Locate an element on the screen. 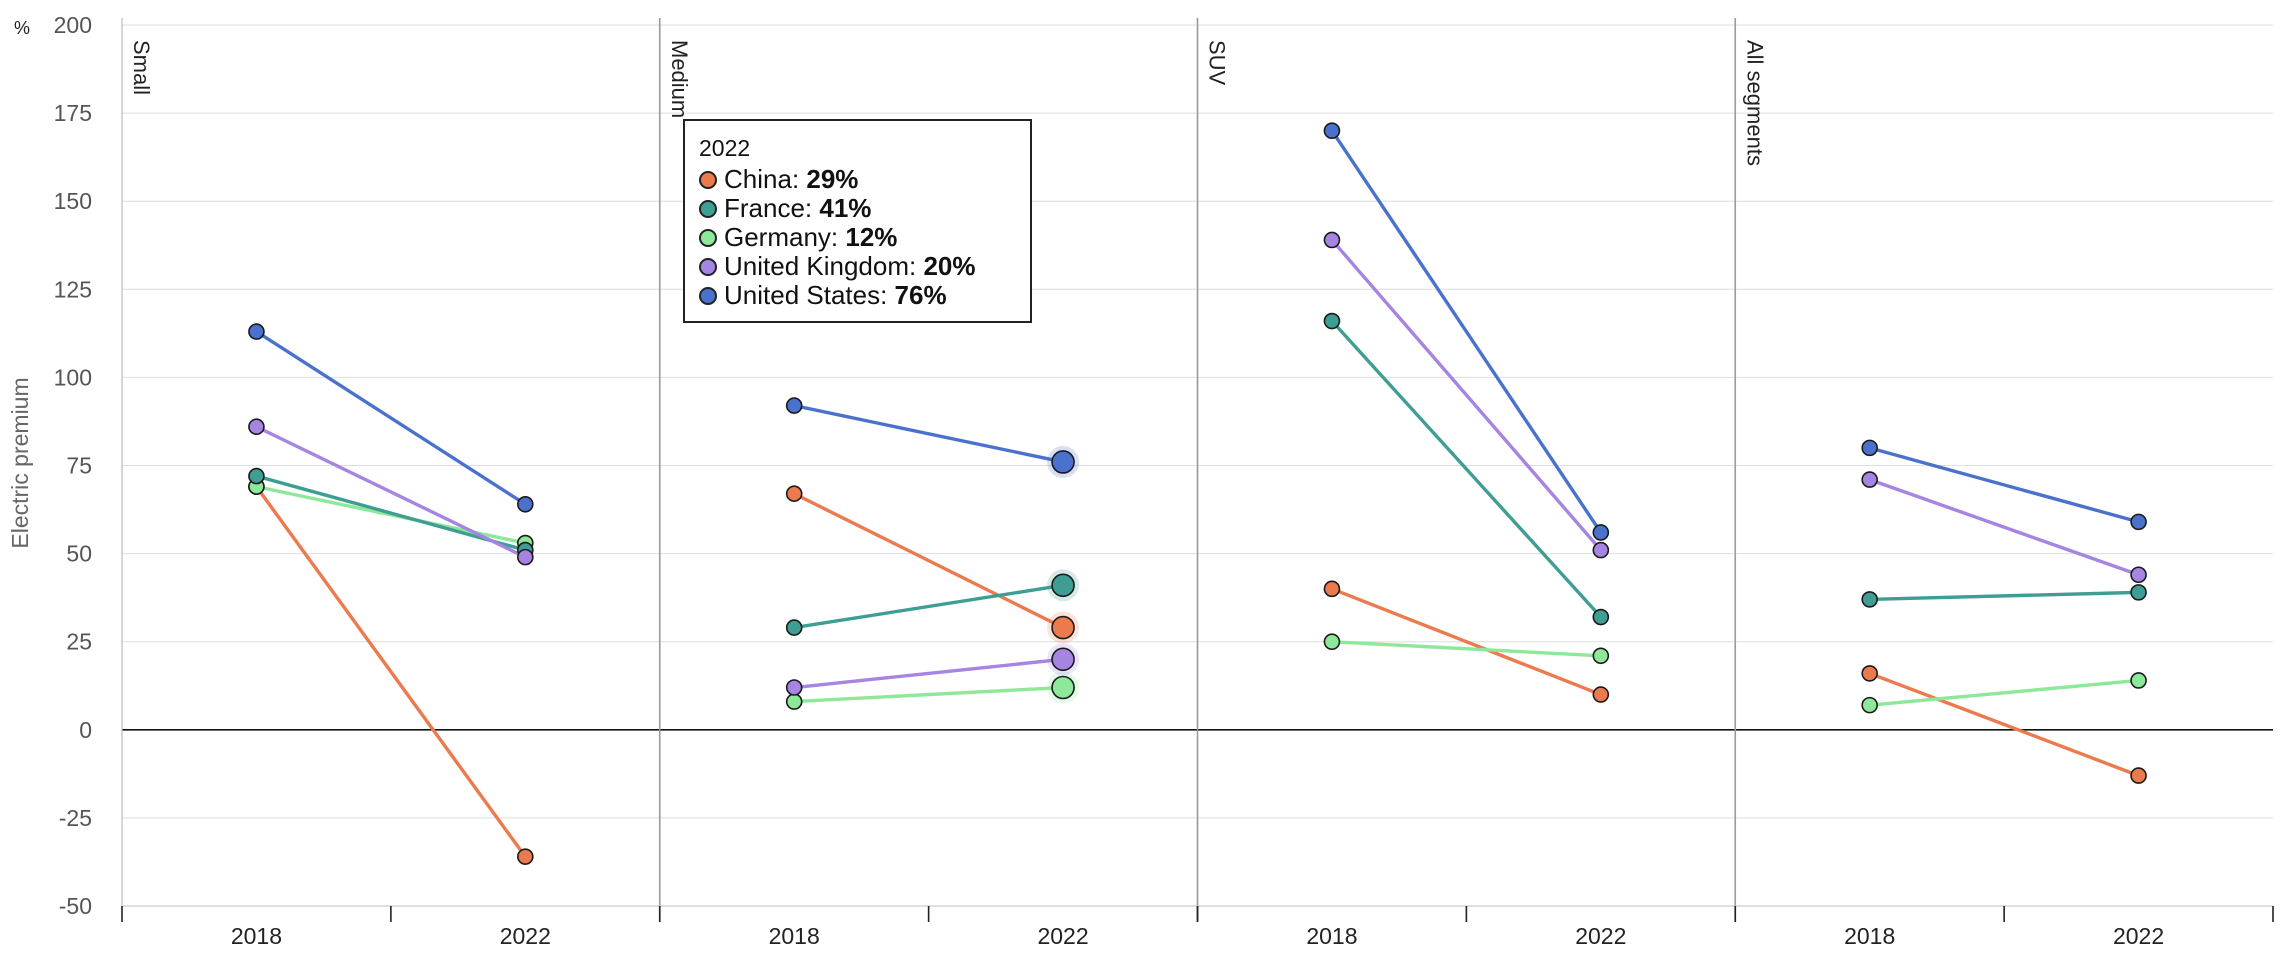  y-tick-label: 50 is located at coordinates (79, 554).